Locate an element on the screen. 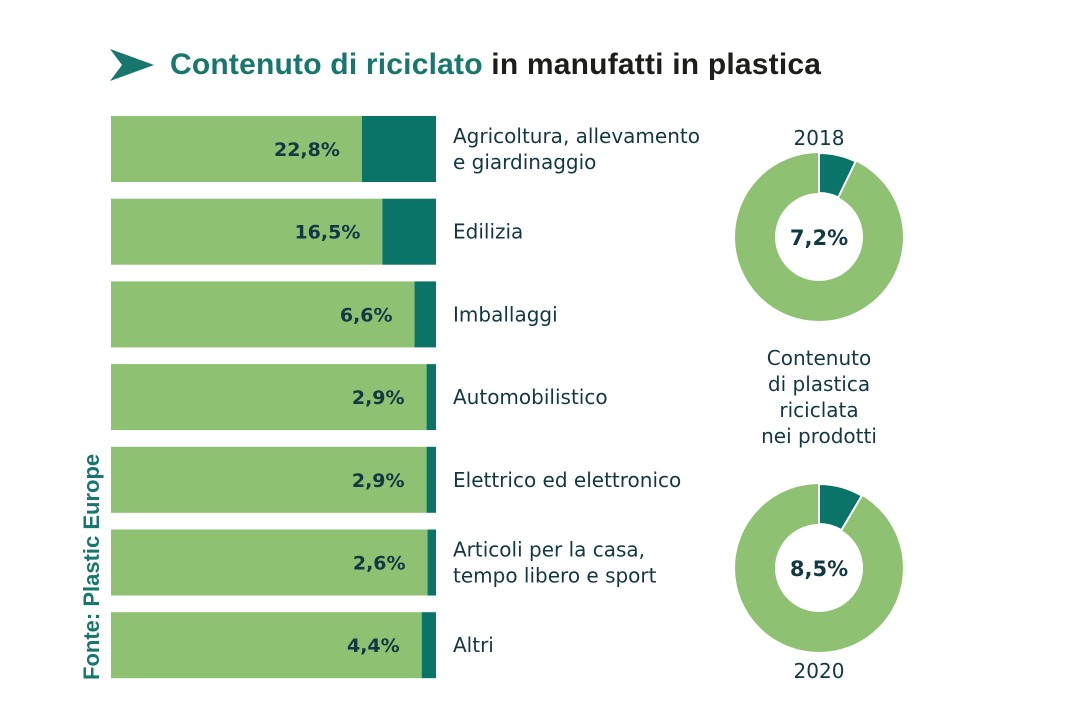  bar-category-label: Altri is located at coordinates (473, 645).